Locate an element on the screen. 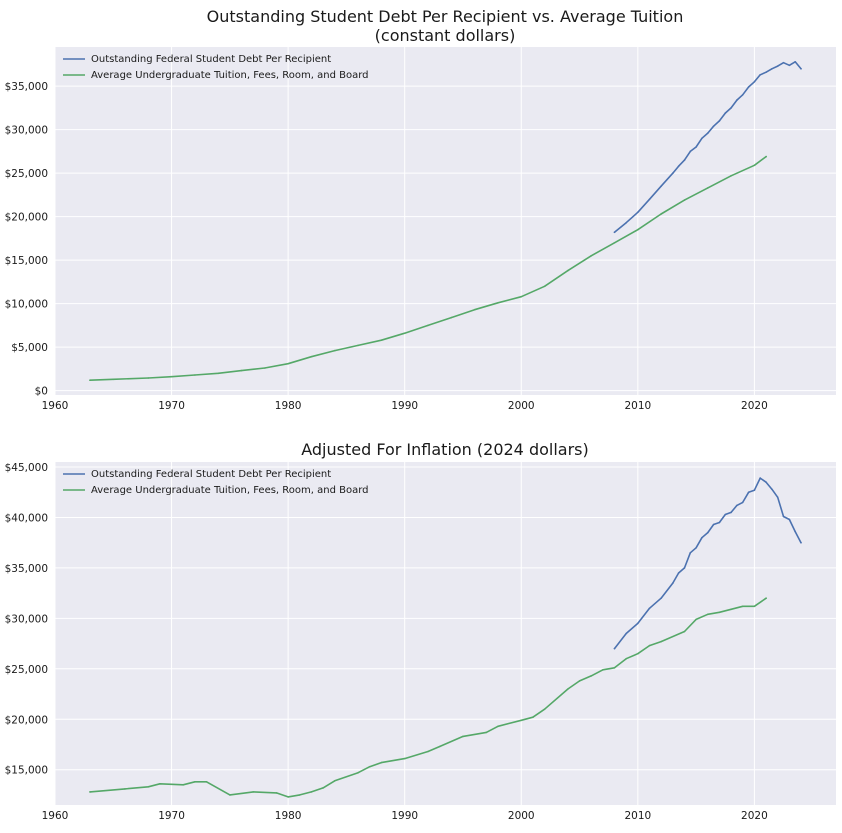 The width and height of the screenshot is (842, 833). chart1-subtitle: (constant dollars) is located at coordinates (445, 35).